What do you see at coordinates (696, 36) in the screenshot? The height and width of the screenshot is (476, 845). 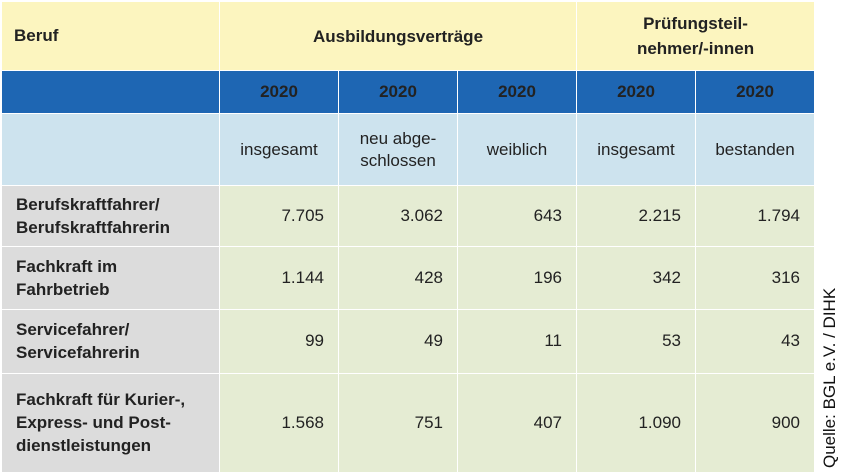 I see `header-pruefungsteilnehmer: Prüfungsteil-nehmer/-innen` at bounding box center [696, 36].